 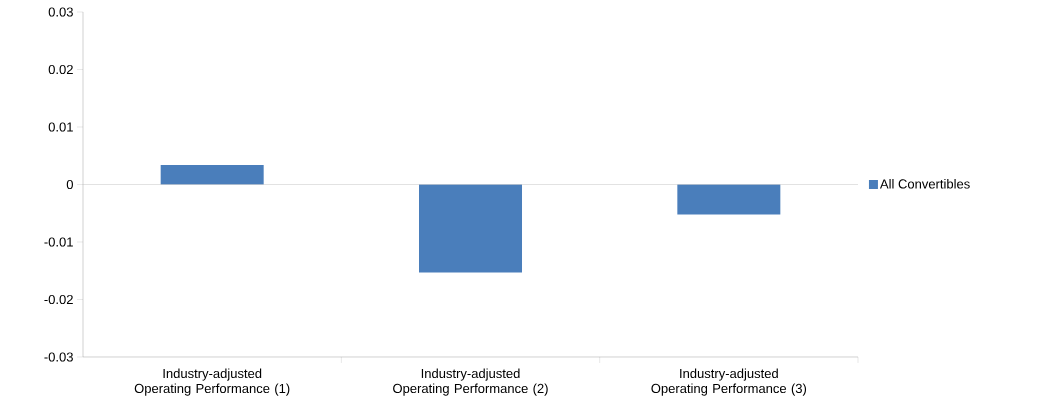 I want to click on x-tick-label: Industry-adjusted Operating Performance (3), so click(x=729, y=382).